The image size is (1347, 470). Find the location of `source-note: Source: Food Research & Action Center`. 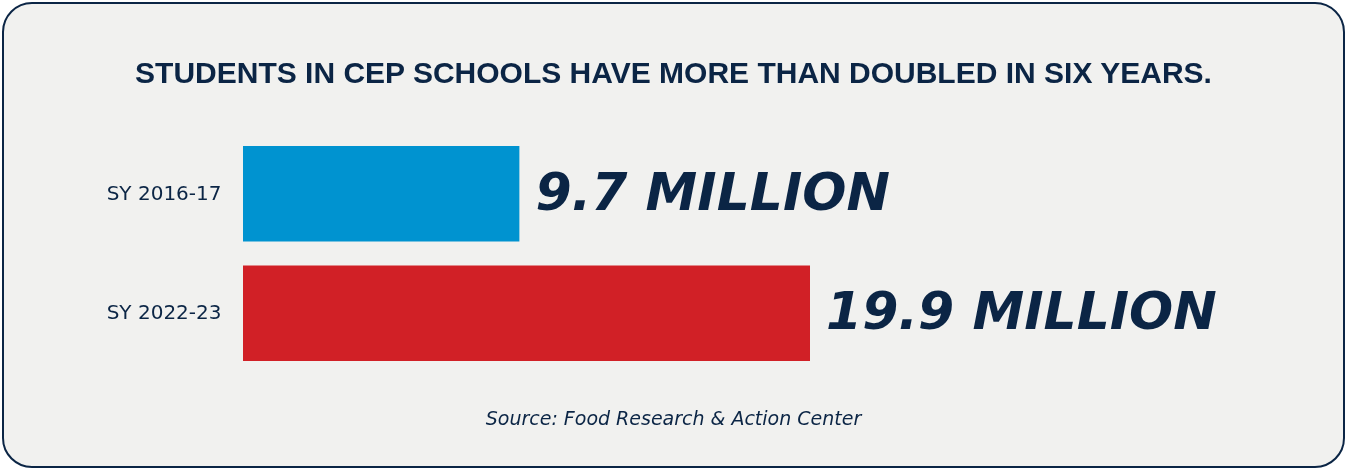

source-note: Source: Food Research & Action Center is located at coordinates (674, 418).